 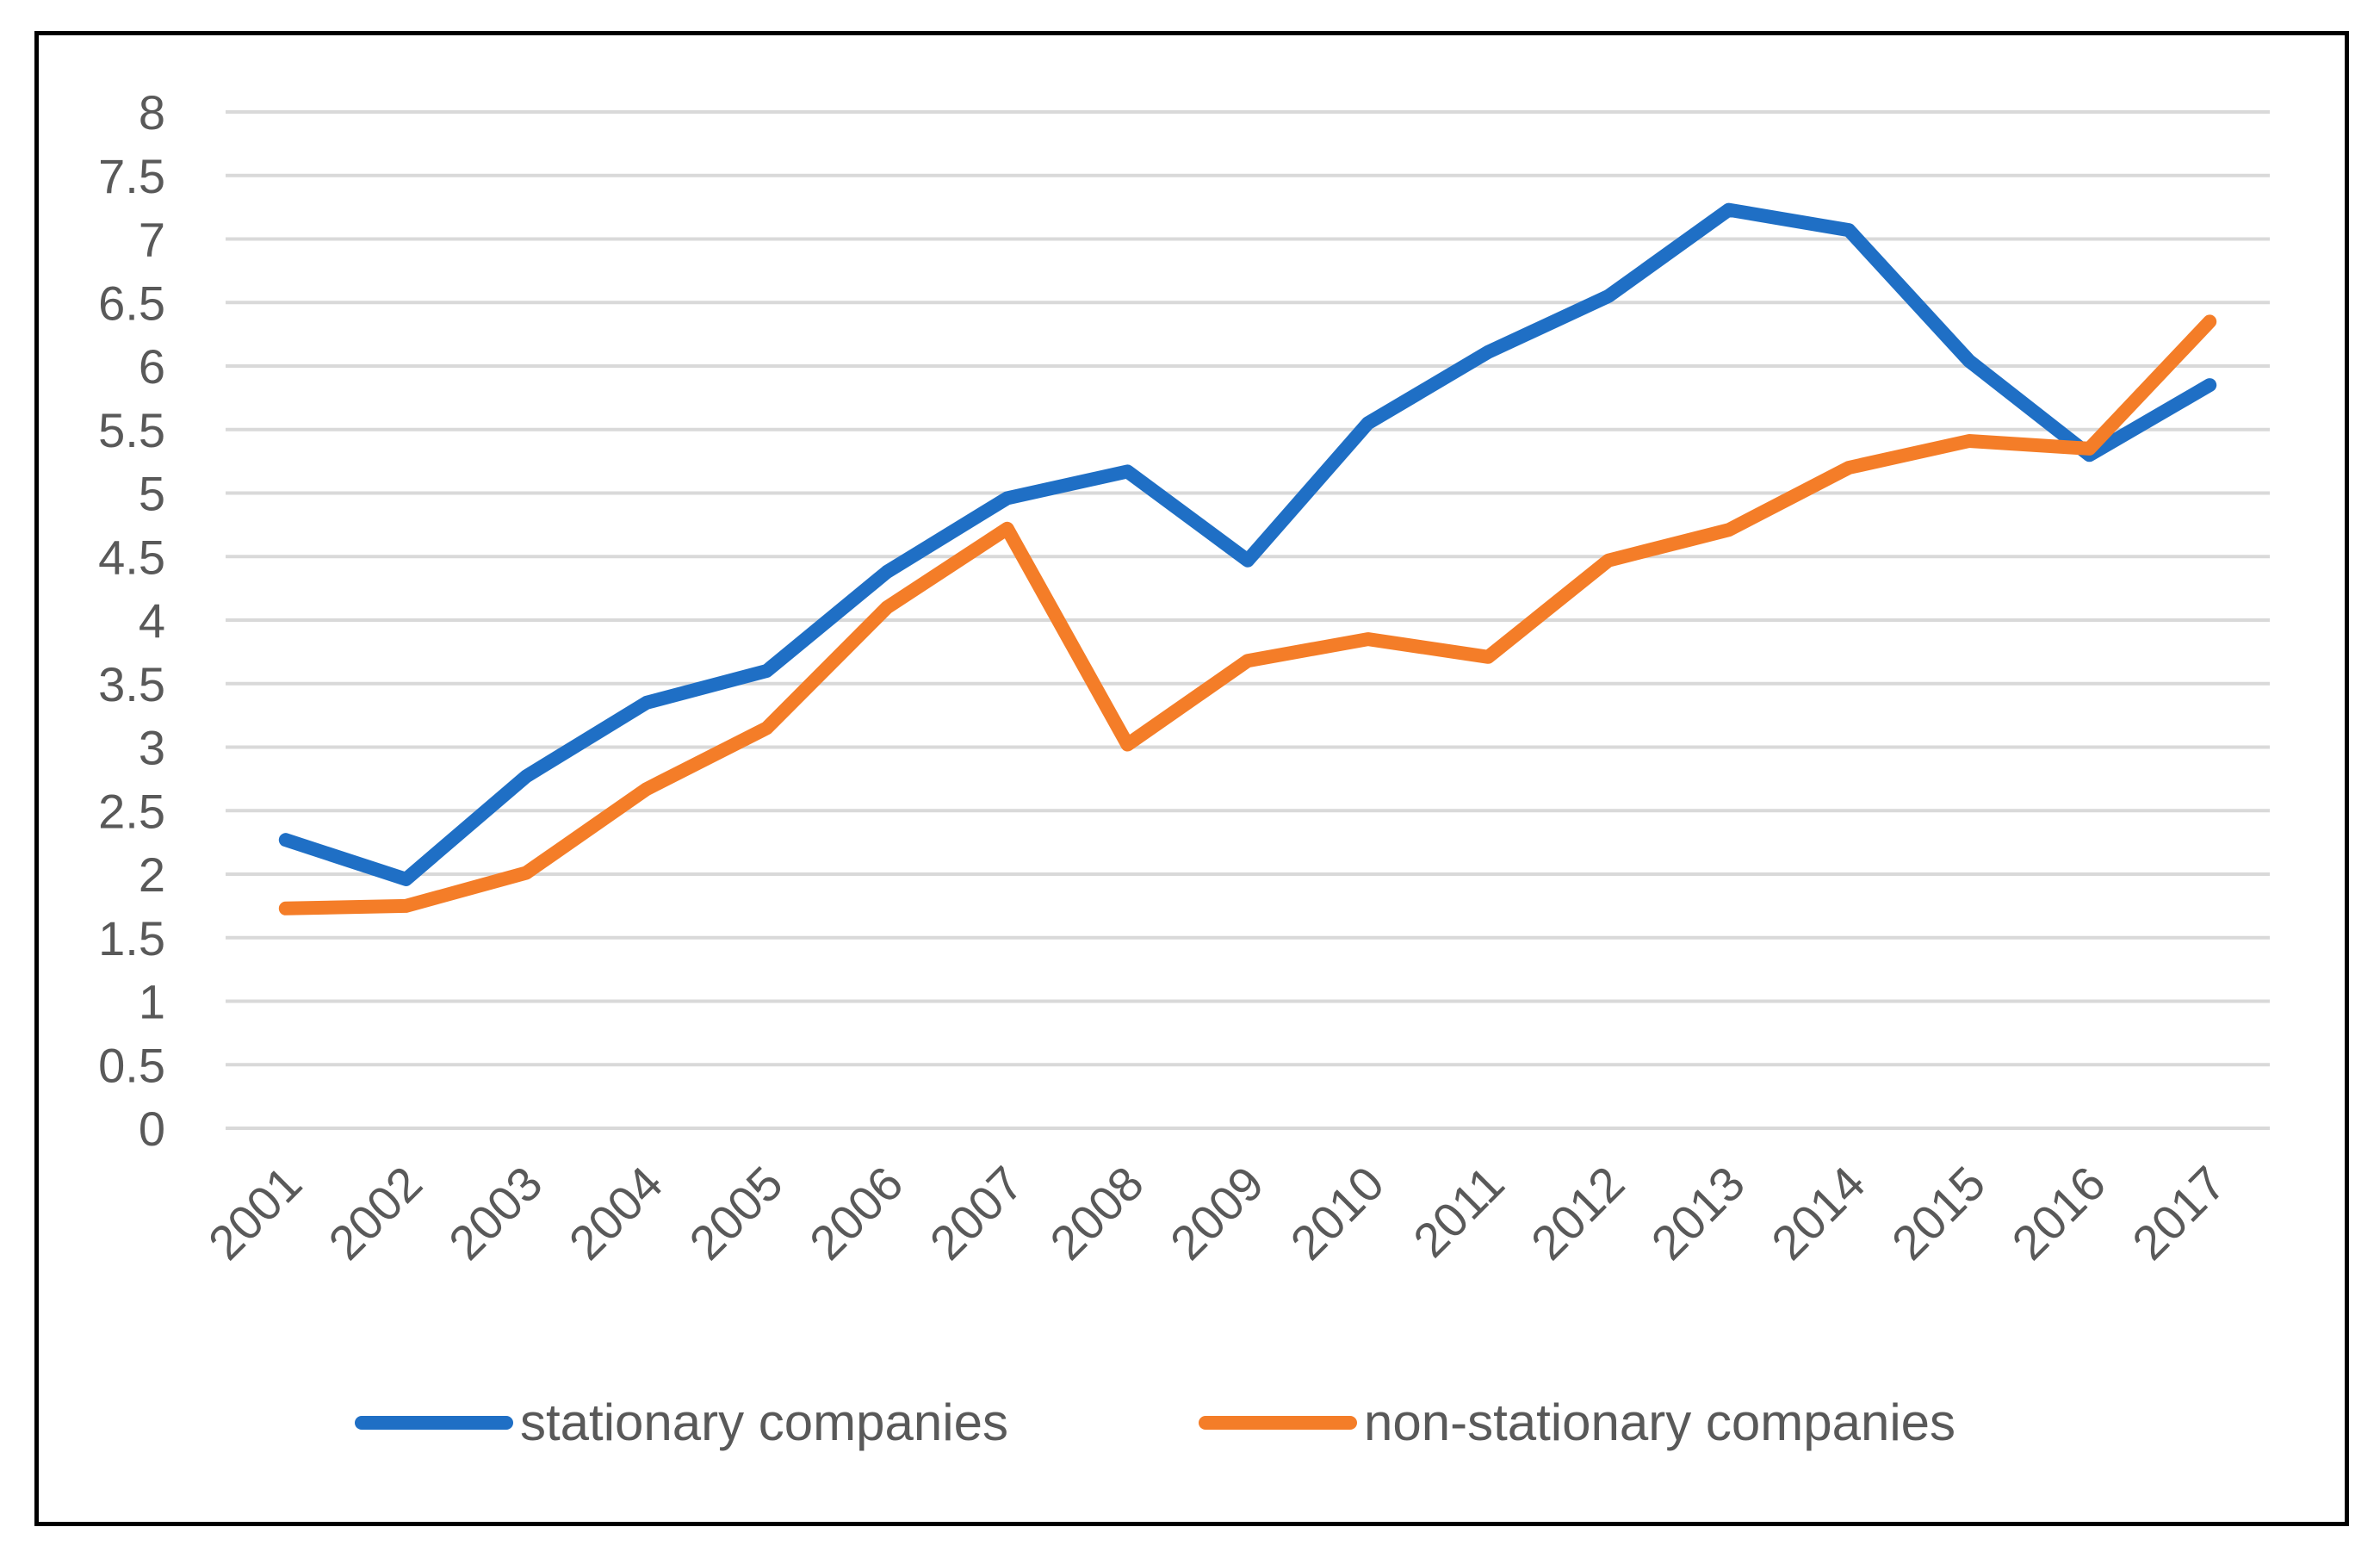 I want to click on x-tick-label: 2002, so click(x=375, y=1213).